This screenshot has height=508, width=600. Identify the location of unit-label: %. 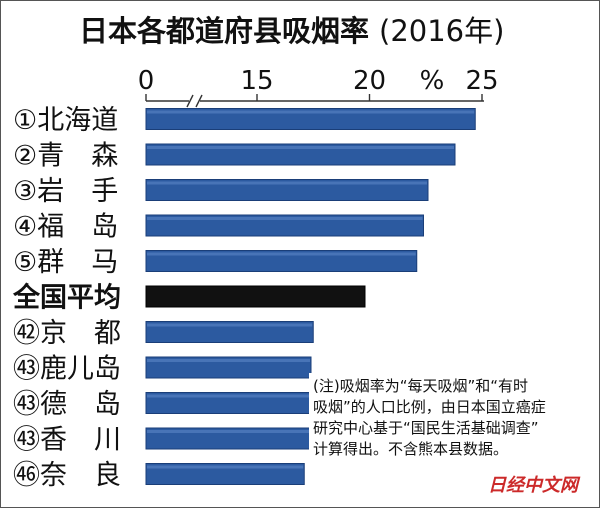
(432, 81).